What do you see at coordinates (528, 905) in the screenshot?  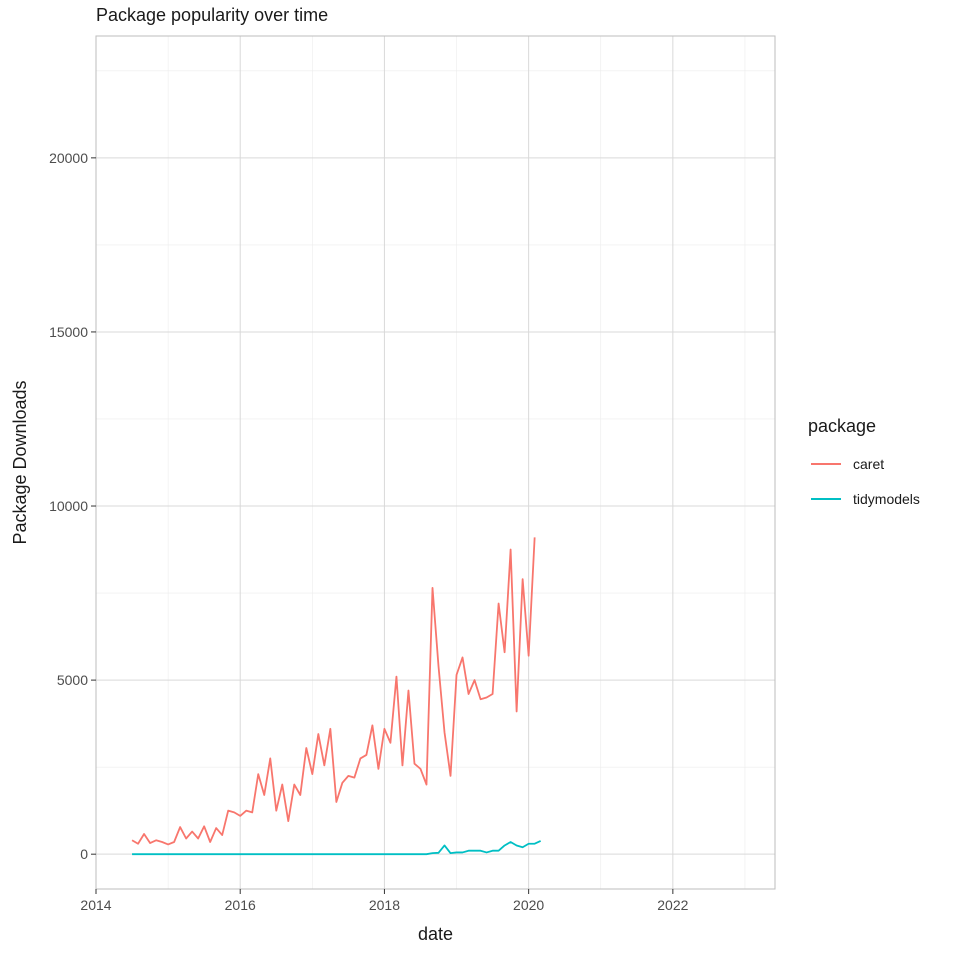 I see `x-tick-label: 2020` at bounding box center [528, 905].